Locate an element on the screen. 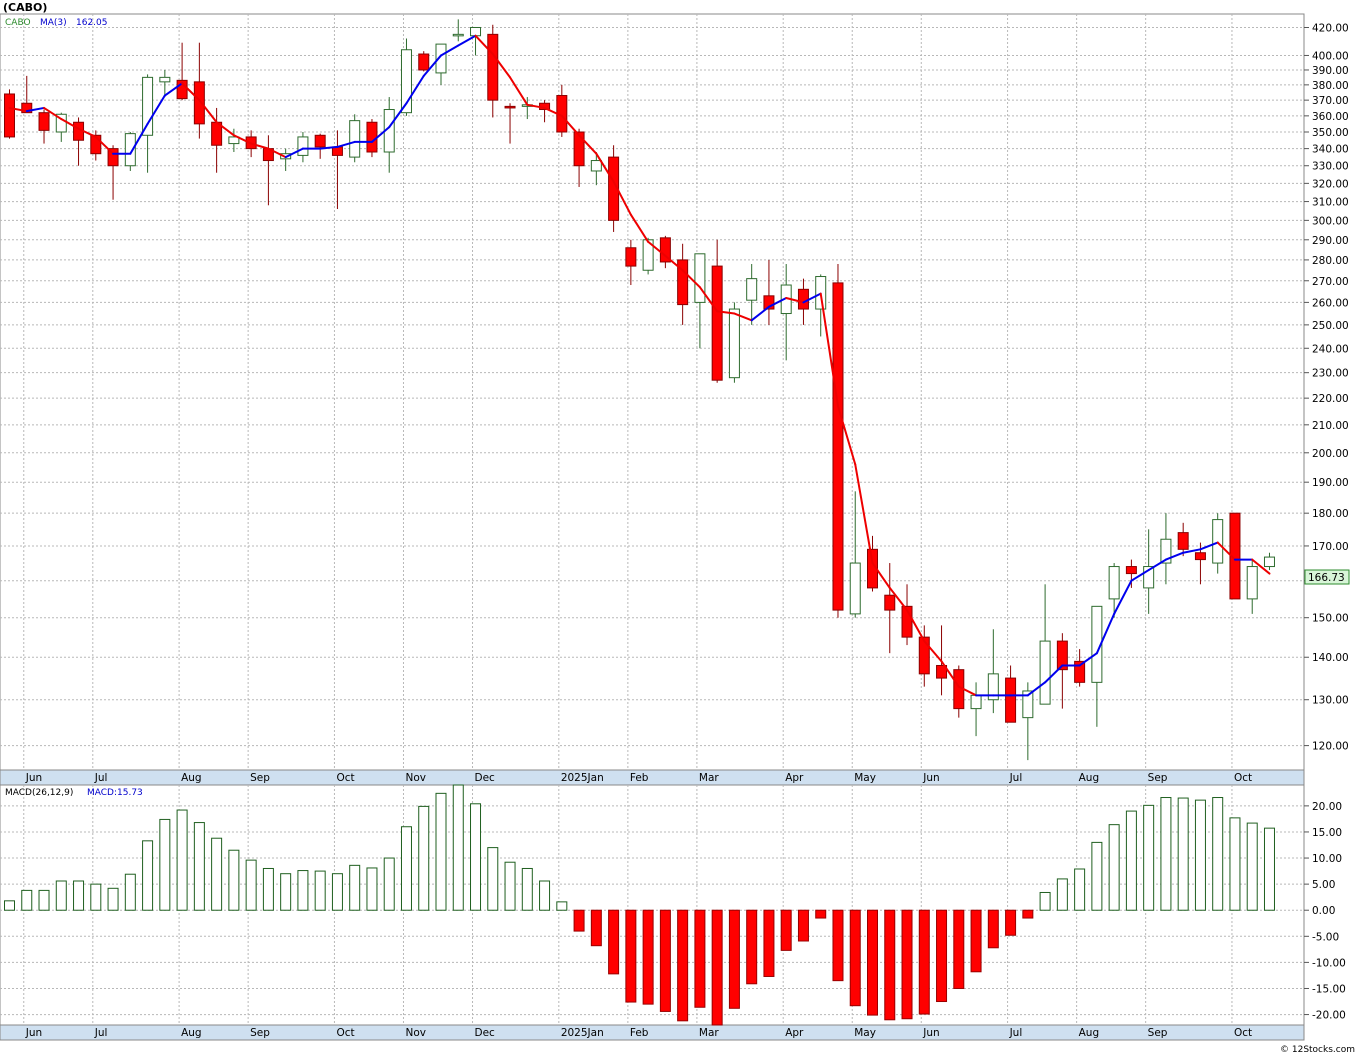  macd-y-tick-label: -20.00 is located at coordinates (1329, 1016).